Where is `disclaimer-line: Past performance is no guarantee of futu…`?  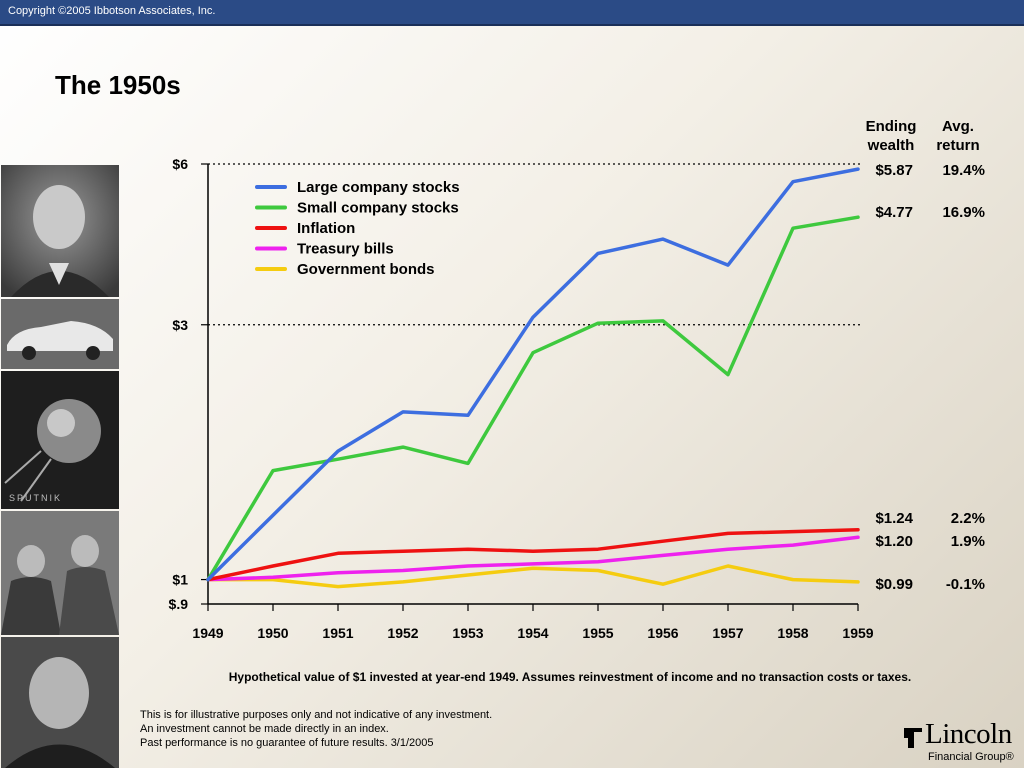
disclaimer-line: Past performance is no guarantee of futu… is located at coordinates (287, 743).